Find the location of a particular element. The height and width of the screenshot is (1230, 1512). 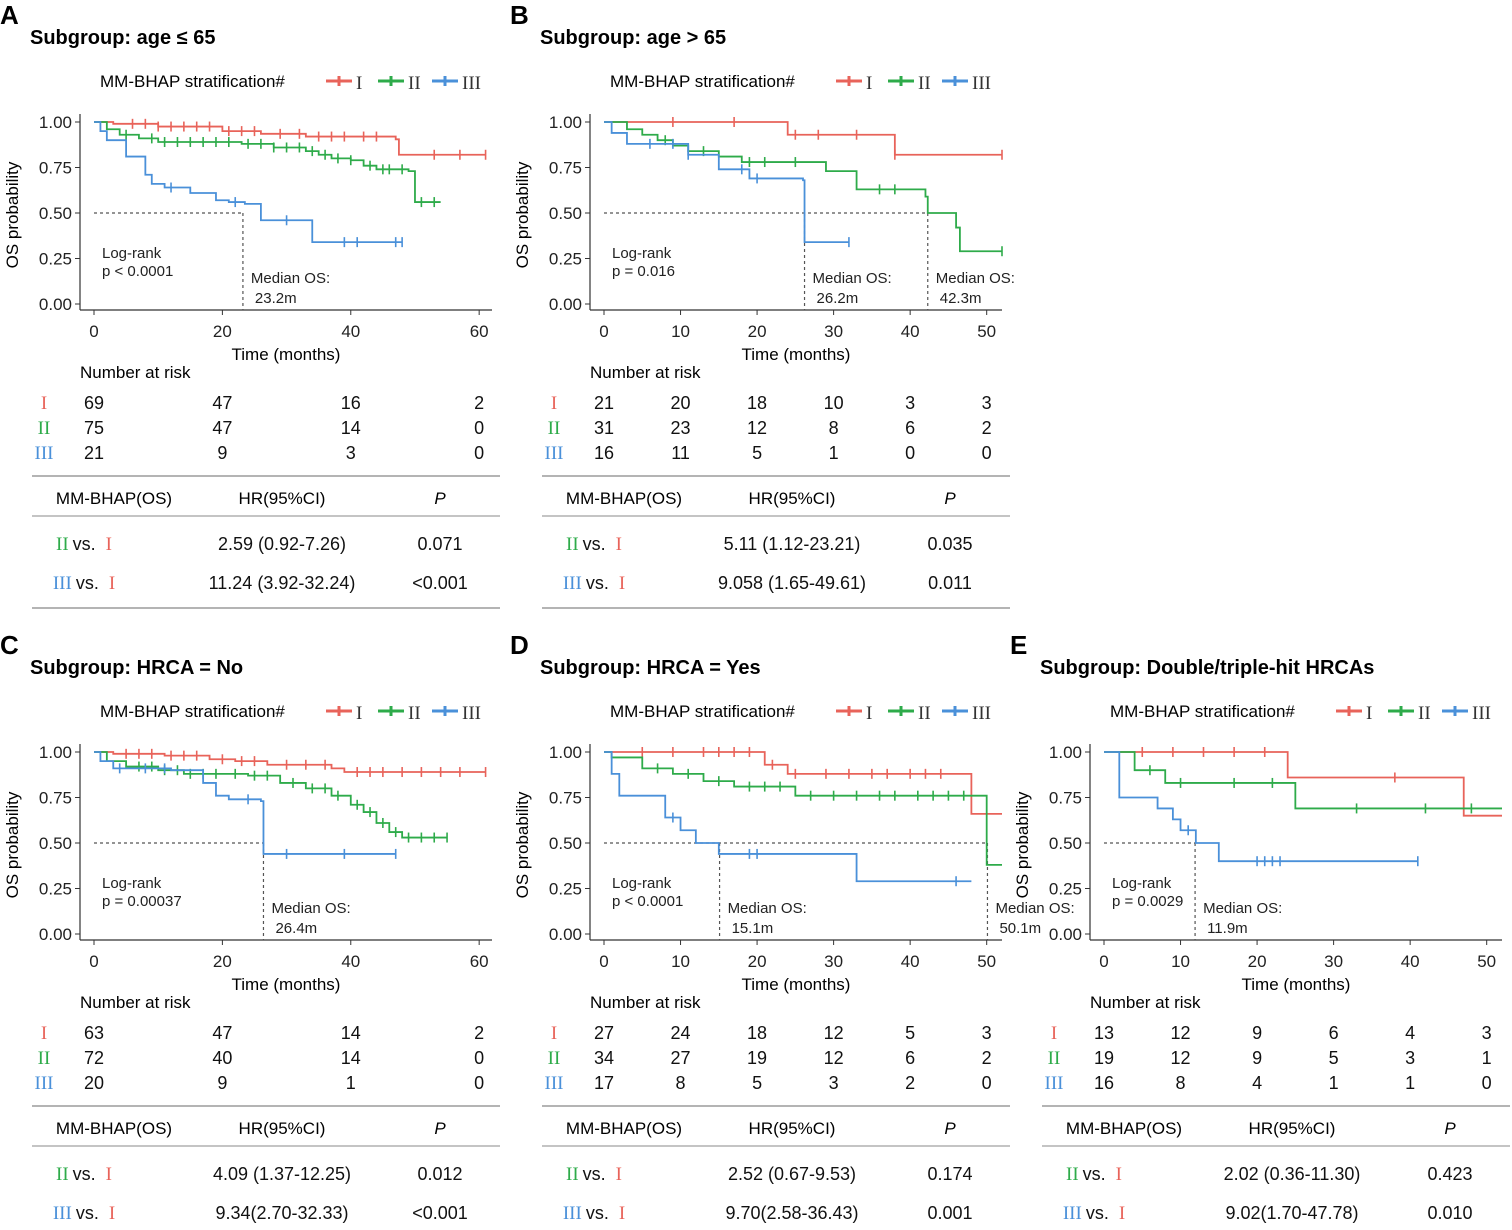

hr-comparison: II vs. I is located at coordinates (84, 1174).